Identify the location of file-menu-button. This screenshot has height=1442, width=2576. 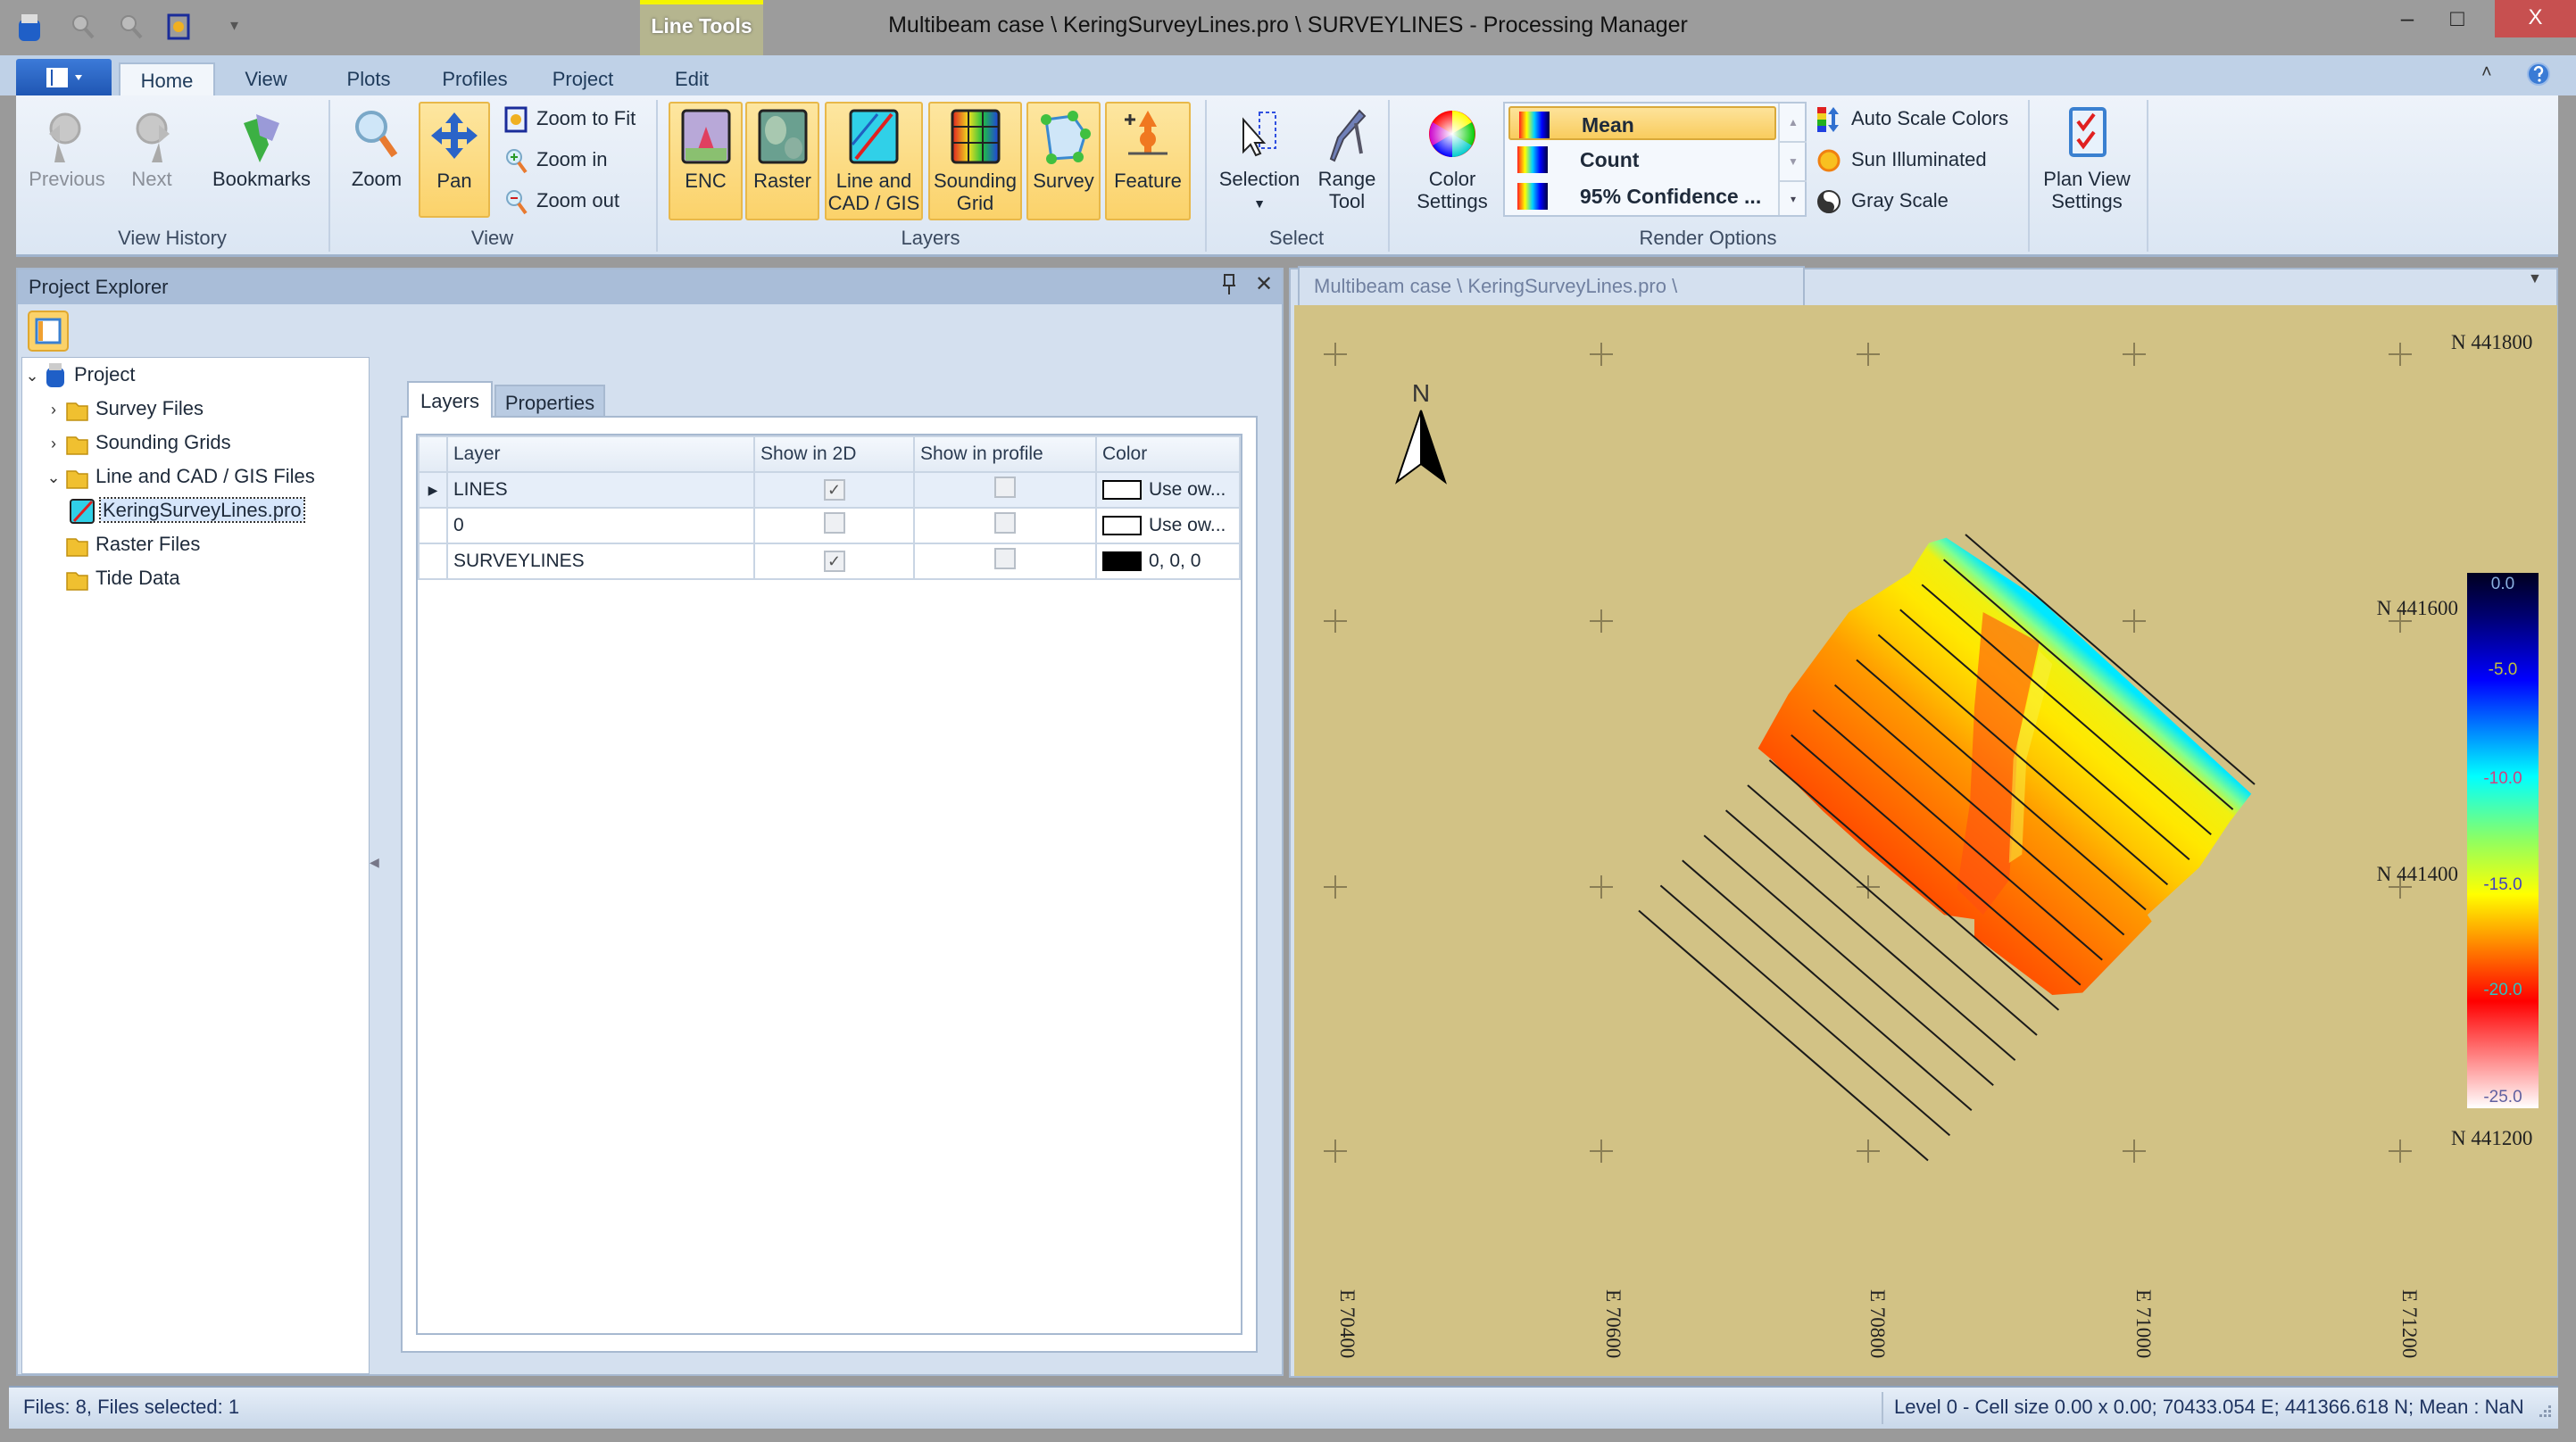
(64, 77).